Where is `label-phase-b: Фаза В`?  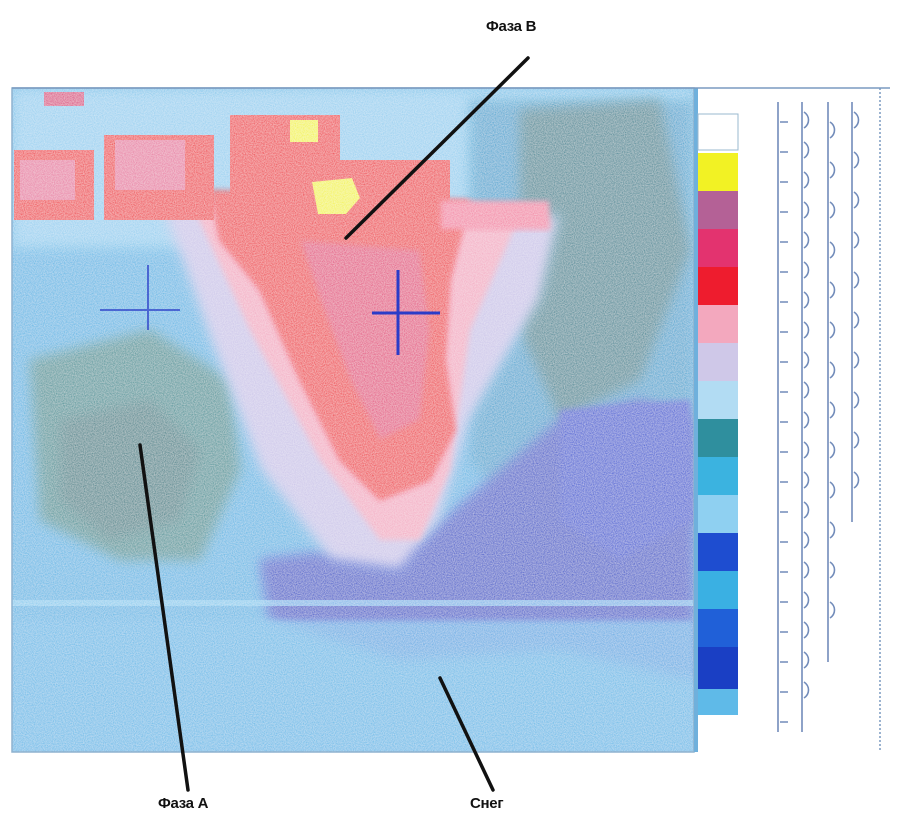 label-phase-b: Фаза В is located at coordinates (511, 26).